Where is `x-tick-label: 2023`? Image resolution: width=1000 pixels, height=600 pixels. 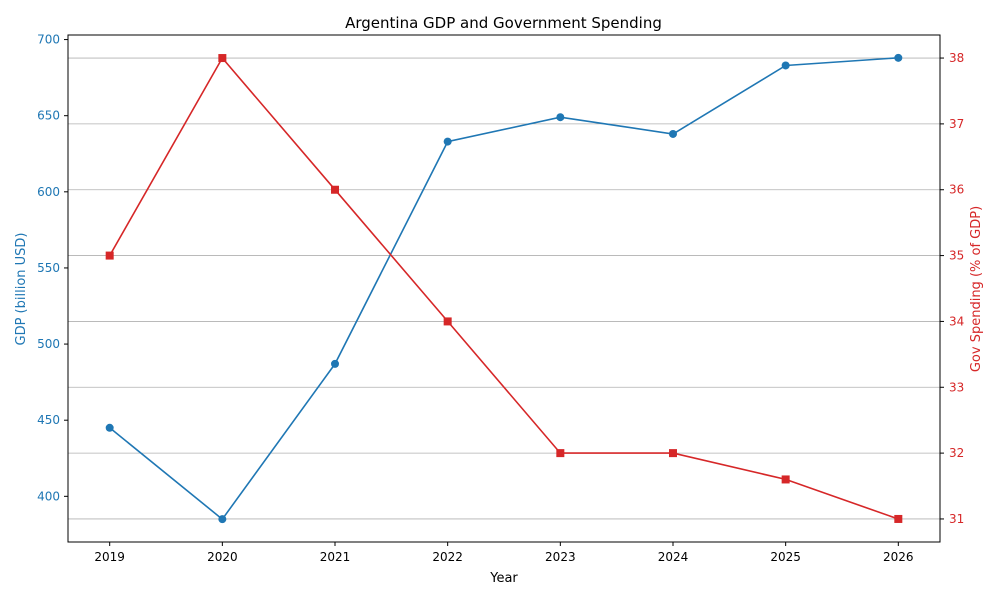 x-tick-label: 2023 is located at coordinates (560, 557).